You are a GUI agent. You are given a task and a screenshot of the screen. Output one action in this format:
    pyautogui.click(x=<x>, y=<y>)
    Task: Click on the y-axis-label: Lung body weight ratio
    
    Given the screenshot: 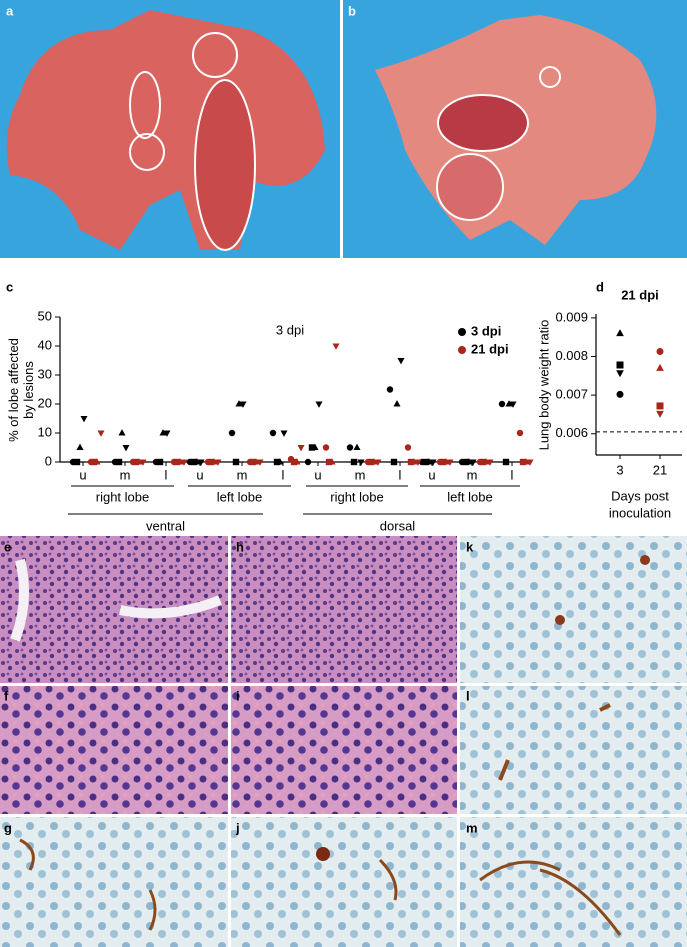 What is the action you would take?
    pyautogui.click(x=543, y=385)
    